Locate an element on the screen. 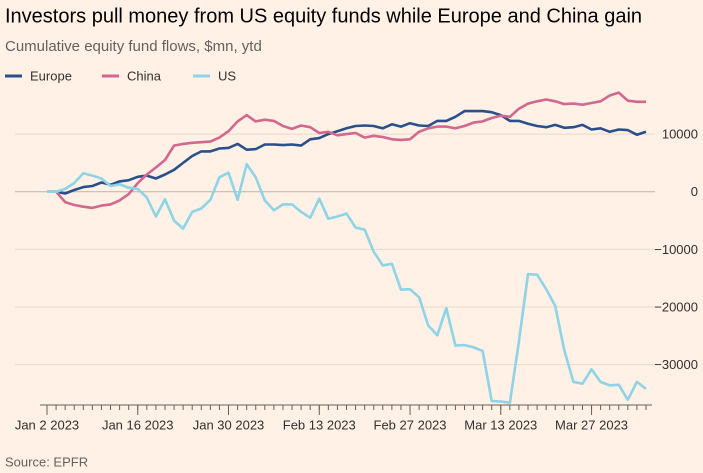 The height and width of the screenshot is (473, 703). x-tick-label: Feb 27 2023 is located at coordinates (410, 424).